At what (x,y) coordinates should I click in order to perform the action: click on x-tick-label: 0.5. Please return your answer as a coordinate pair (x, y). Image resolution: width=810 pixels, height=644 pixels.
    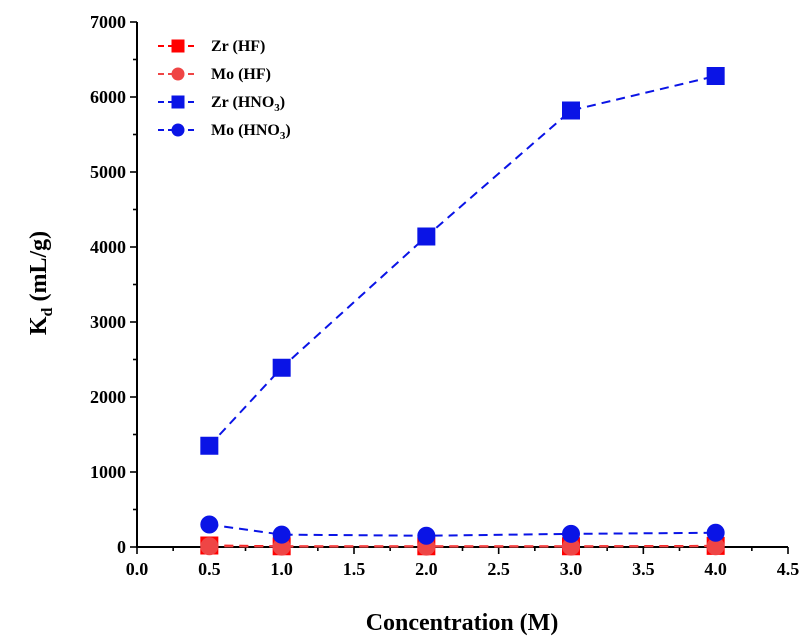
    Looking at the image, I should click on (209, 569).